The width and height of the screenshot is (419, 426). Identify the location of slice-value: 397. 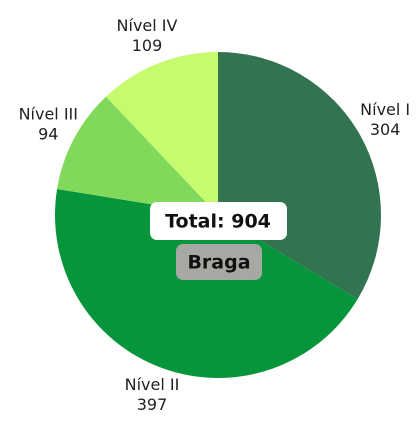
(152, 404).